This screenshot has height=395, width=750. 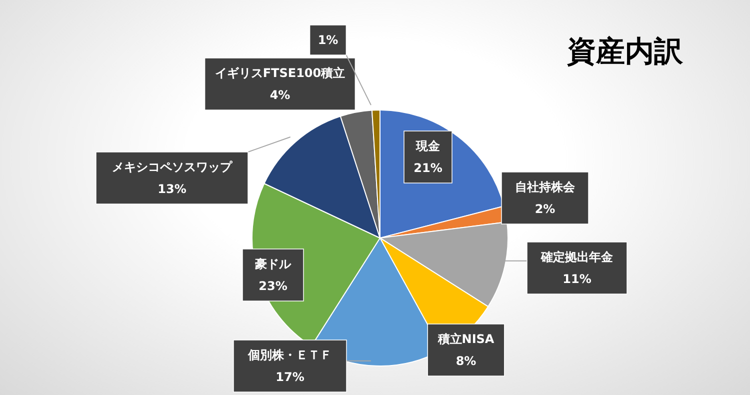 What do you see at coordinates (280, 95) in the screenshot?
I see `data-label: 4%` at bounding box center [280, 95].